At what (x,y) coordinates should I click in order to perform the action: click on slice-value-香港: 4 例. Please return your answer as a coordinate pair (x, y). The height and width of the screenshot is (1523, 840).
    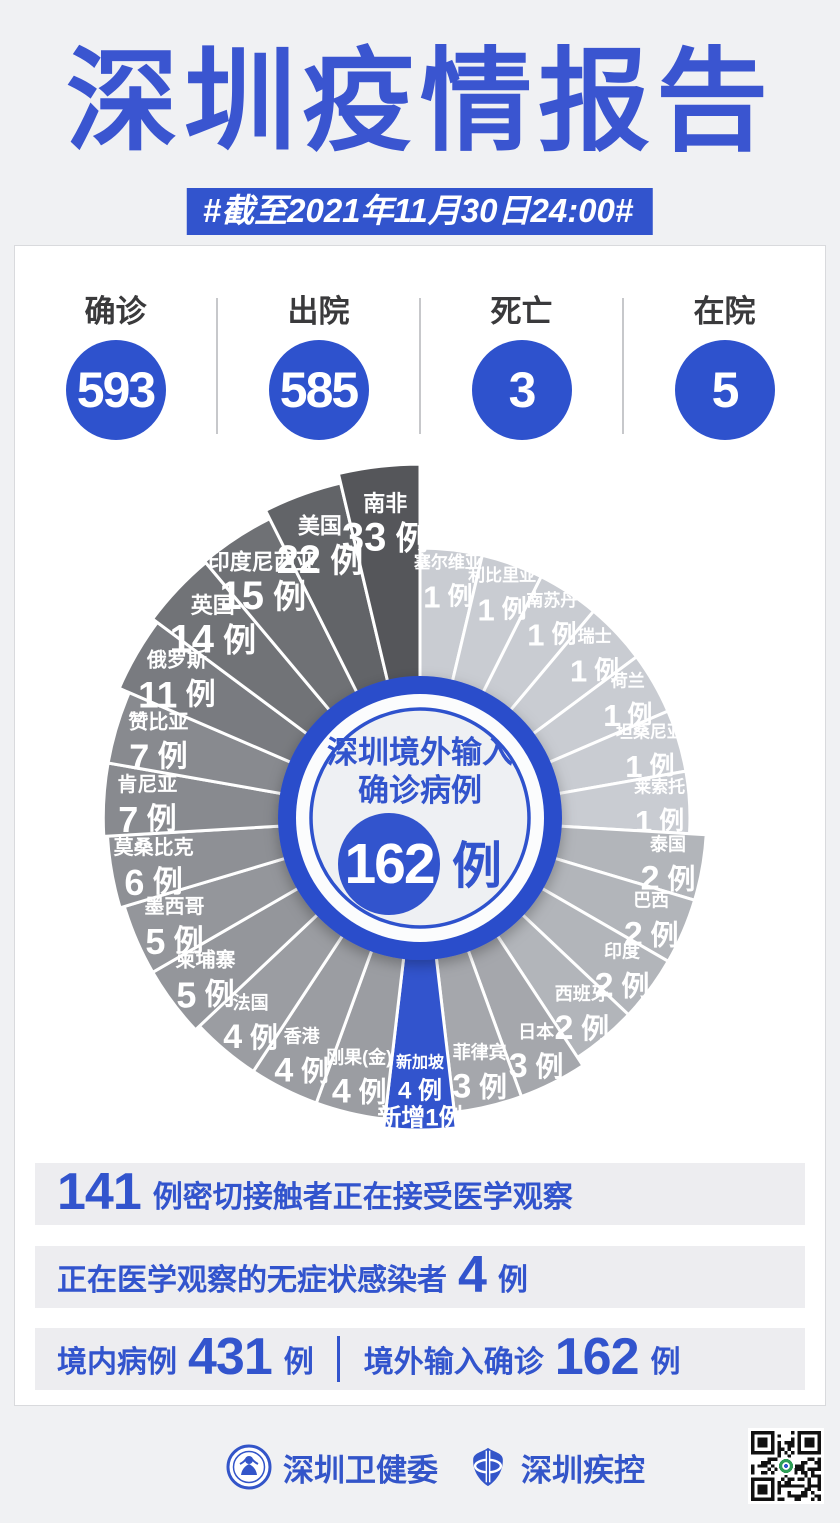
    Looking at the image, I should click on (301, 1071).